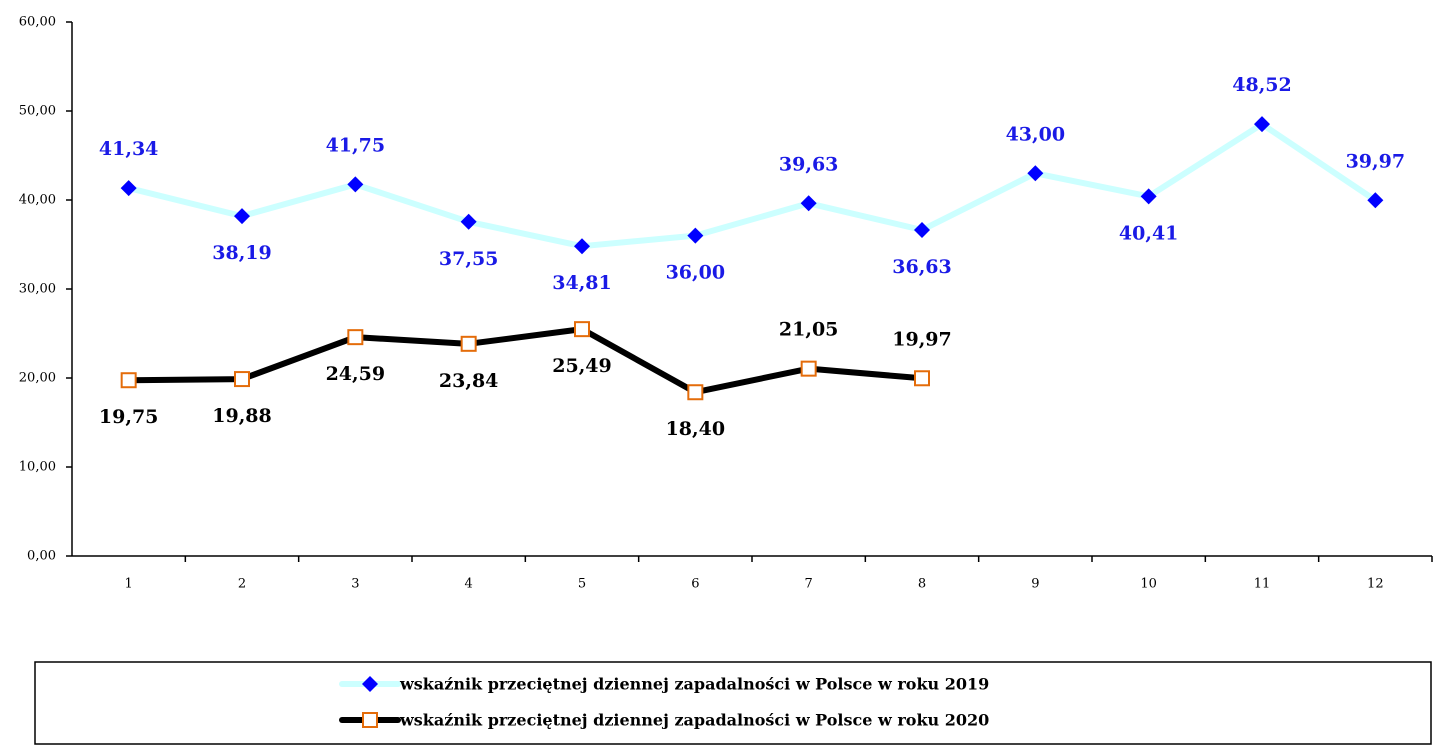  What do you see at coordinates (37, 22) in the screenshot?
I see `y-tick-label: 60,00` at bounding box center [37, 22].